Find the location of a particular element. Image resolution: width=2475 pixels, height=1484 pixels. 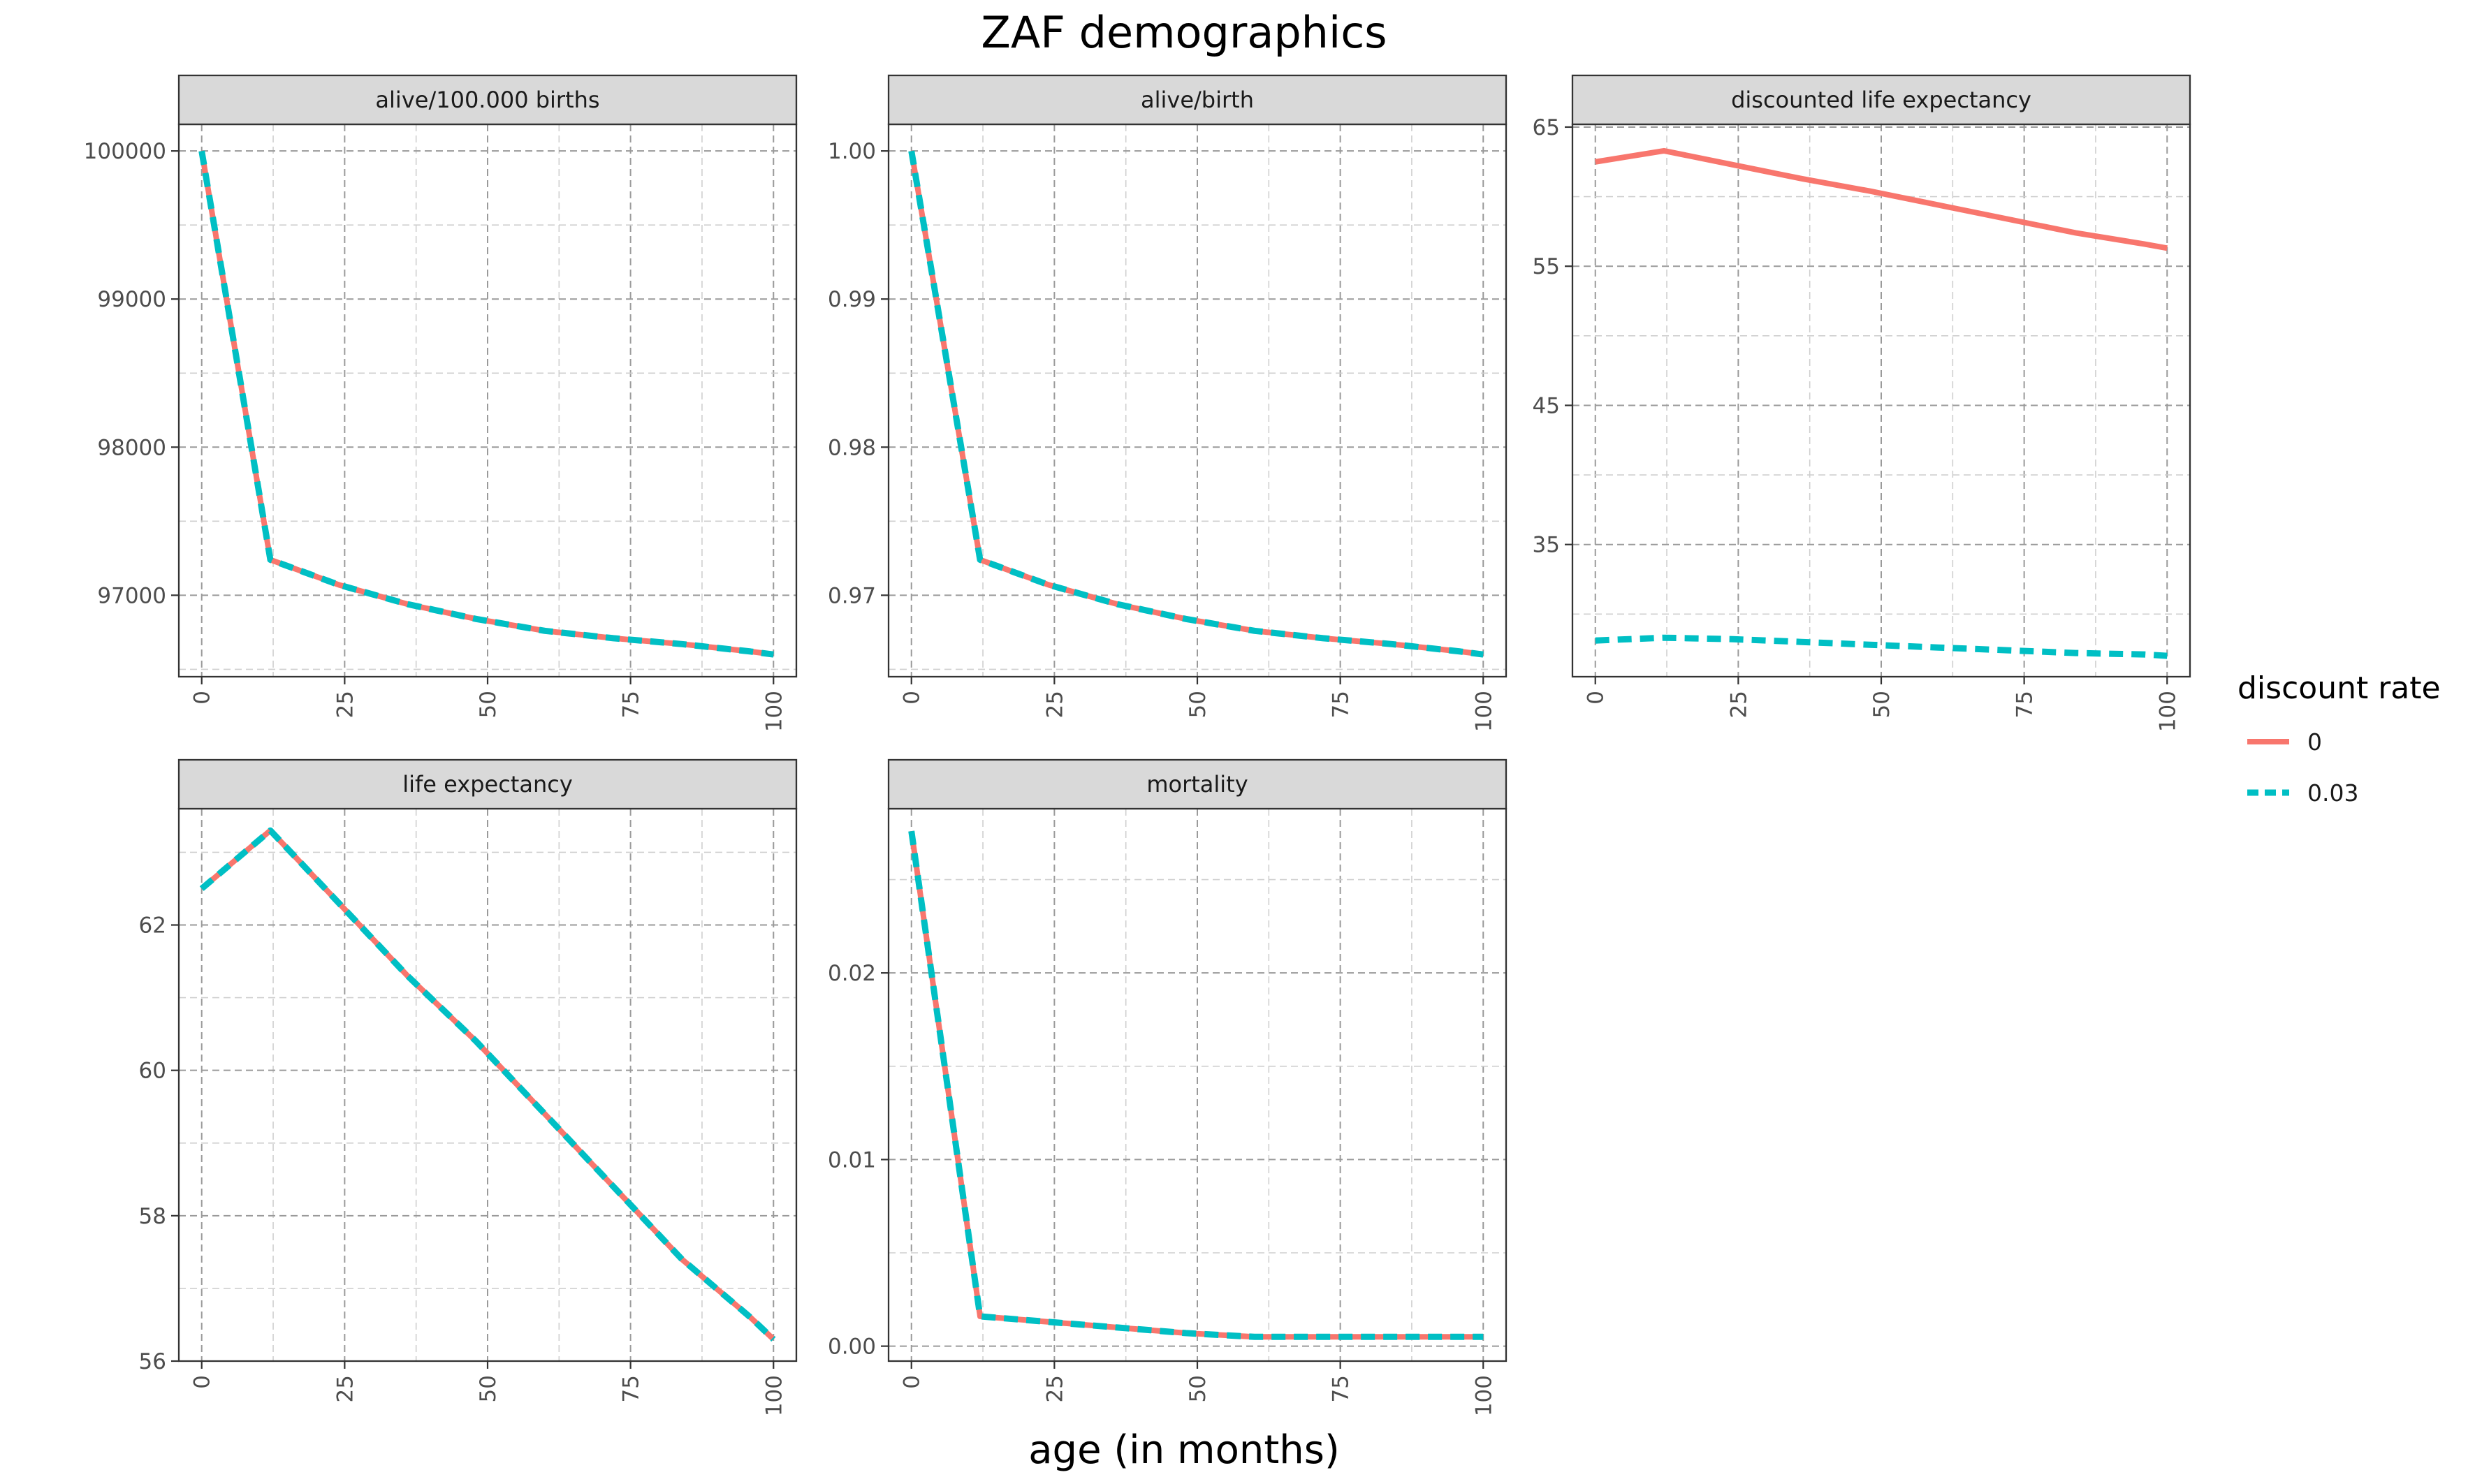

y-tick-label: 100000 is located at coordinates (125, 151).